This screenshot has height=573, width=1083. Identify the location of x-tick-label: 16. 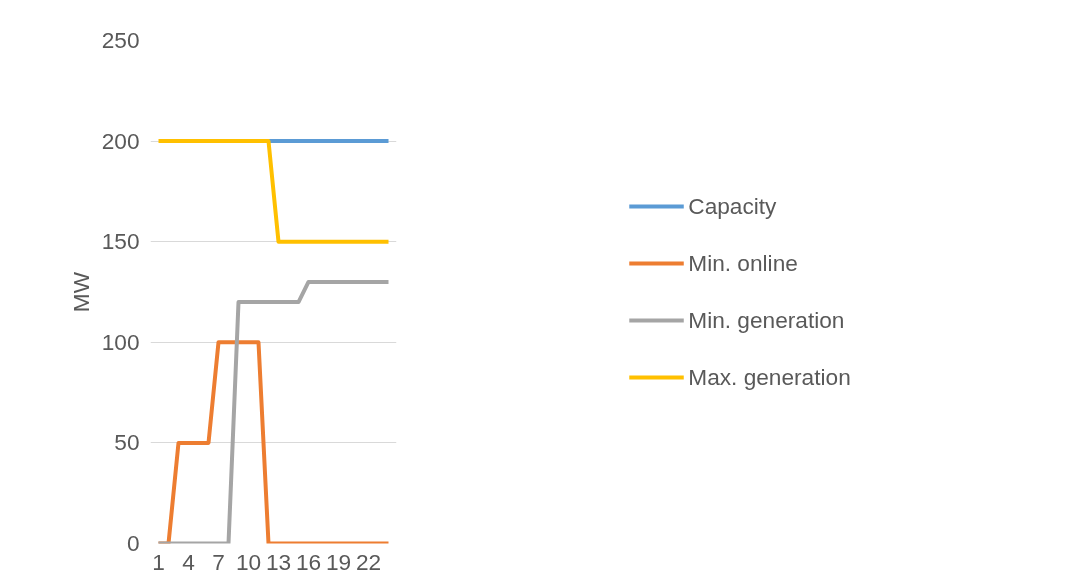
(308, 560).